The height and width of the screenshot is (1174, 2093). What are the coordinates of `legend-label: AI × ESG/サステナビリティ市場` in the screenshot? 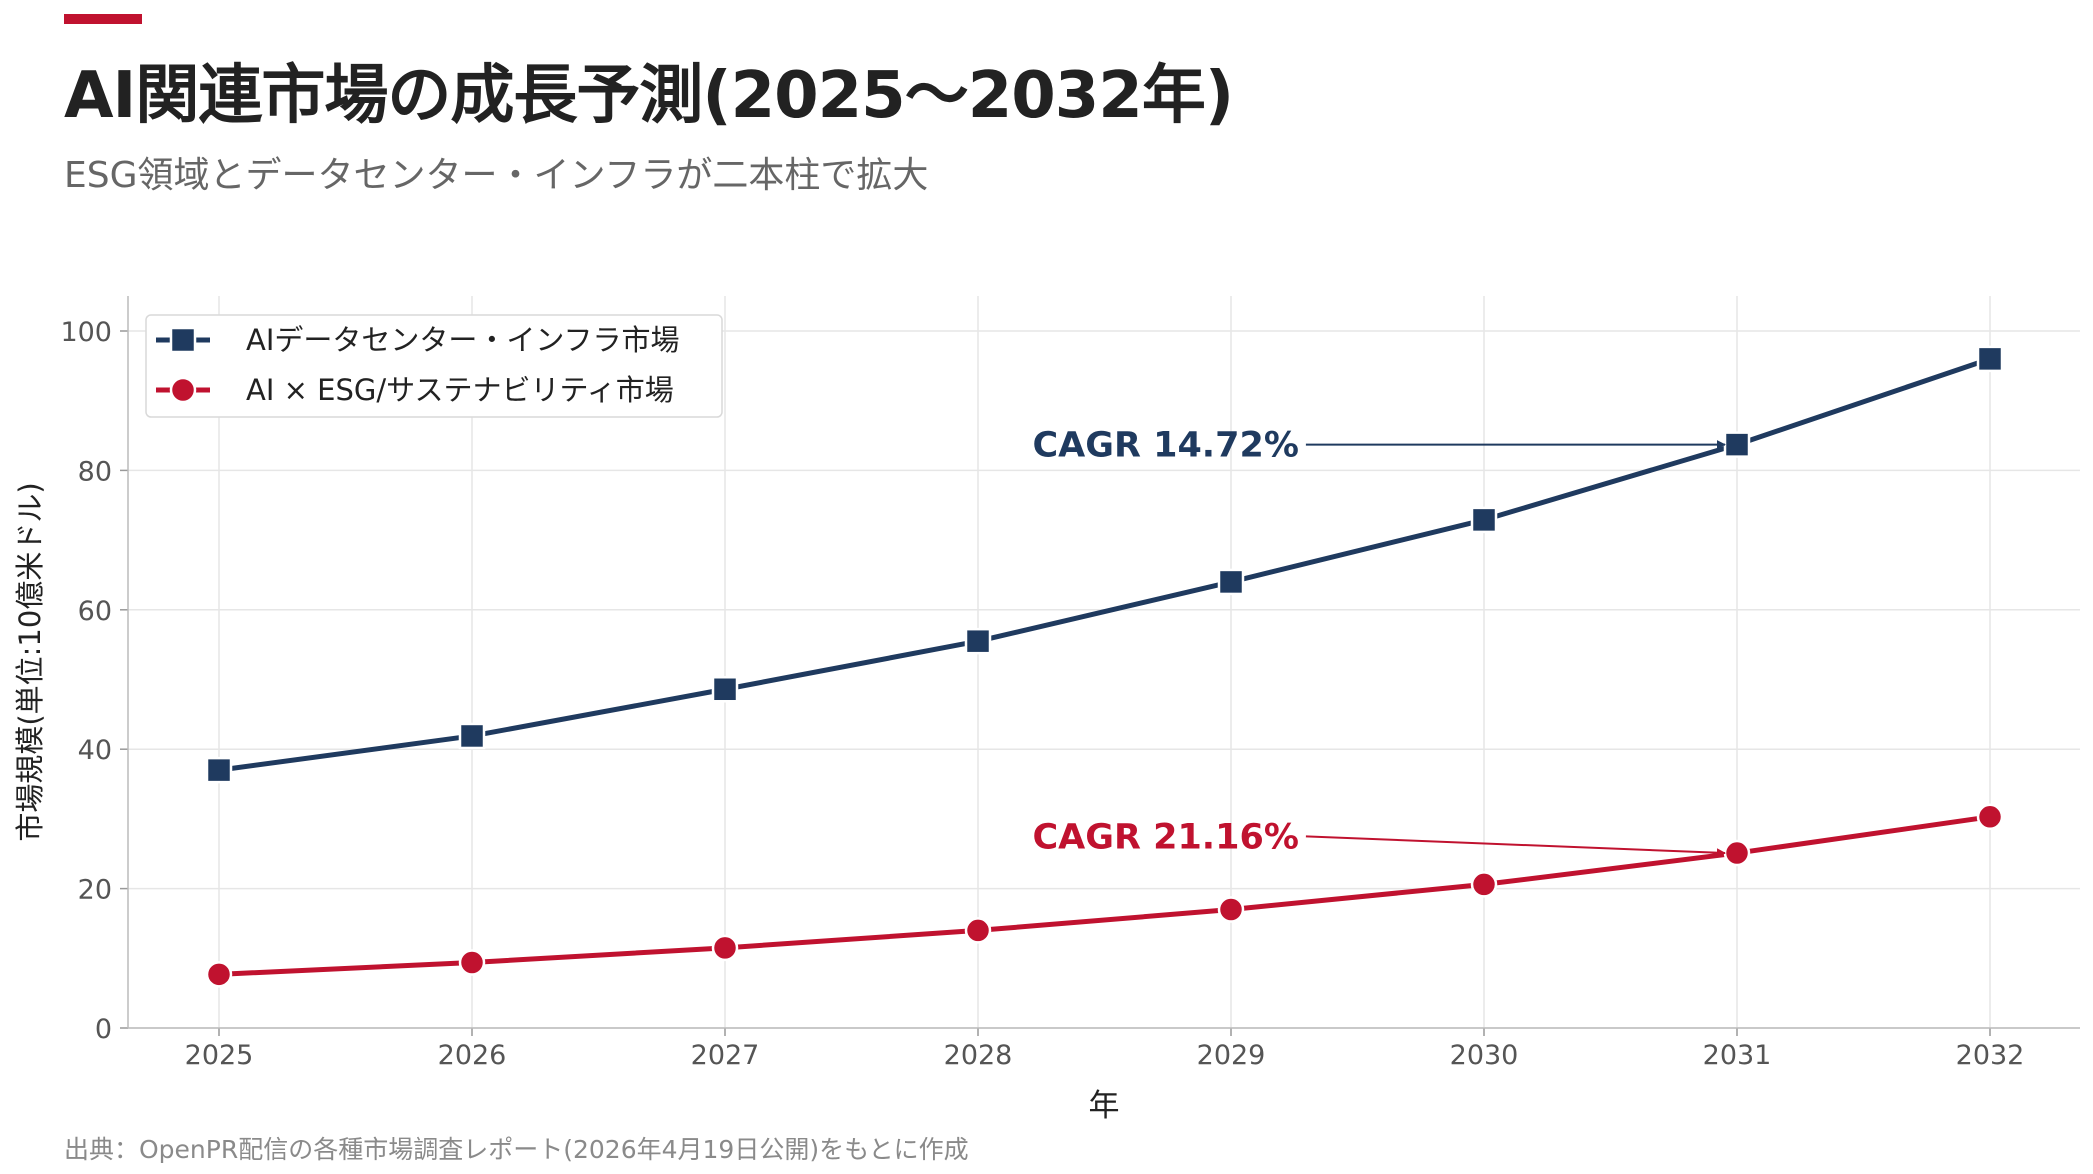 It's located at (460, 390).